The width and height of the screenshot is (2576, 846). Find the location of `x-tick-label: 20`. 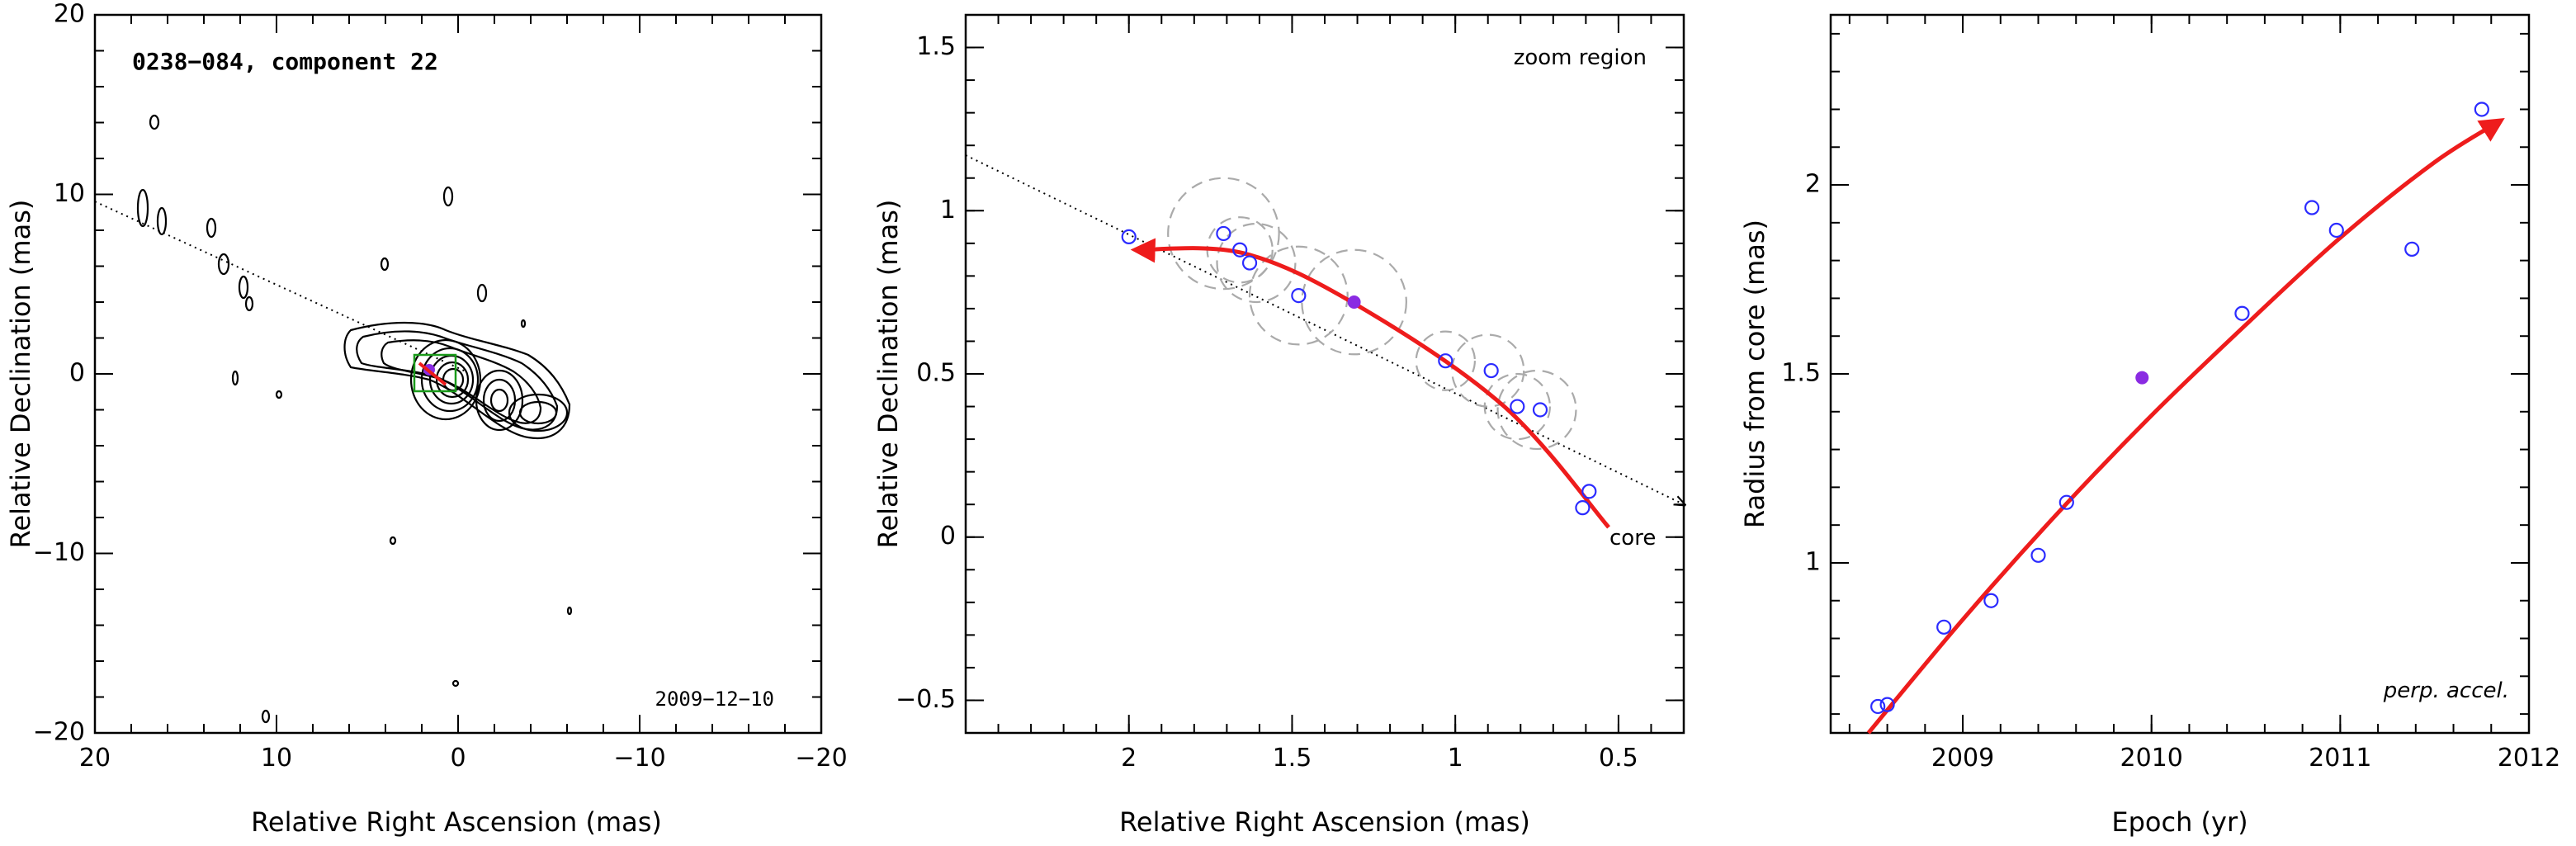

x-tick-label: 20 is located at coordinates (95, 758).